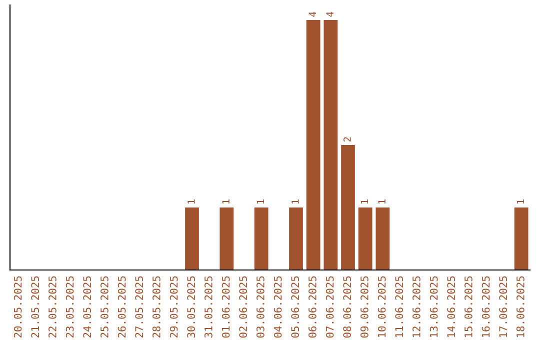  Describe the element at coordinates (468, 307) in the screenshot. I see `x-tick-label: 15.06.2025` at that location.